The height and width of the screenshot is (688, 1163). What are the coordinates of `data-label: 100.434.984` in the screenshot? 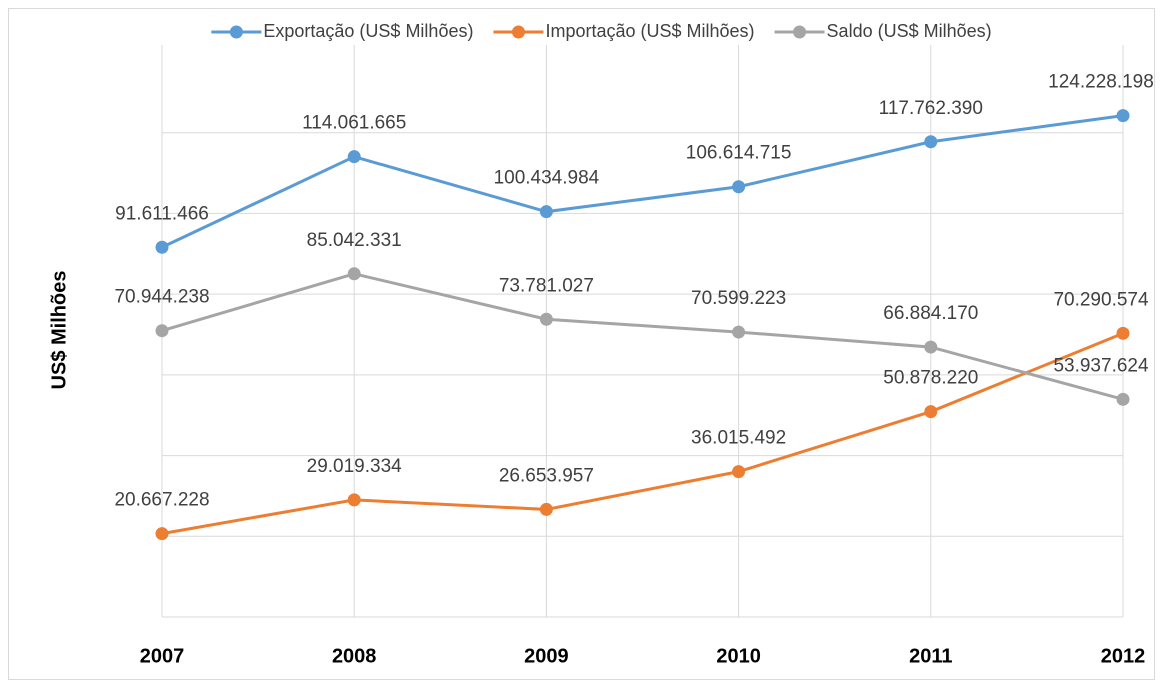 It's located at (547, 178).